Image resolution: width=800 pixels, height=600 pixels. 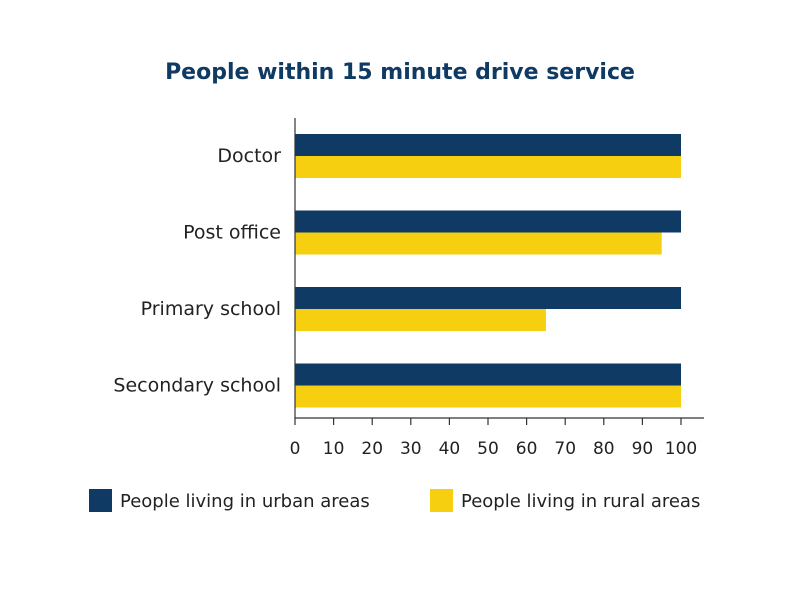 What do you see at coordinates (488, 374) in the screenshot?
I see `bar-urban-secondary-school` at bounding box center [488, 374].